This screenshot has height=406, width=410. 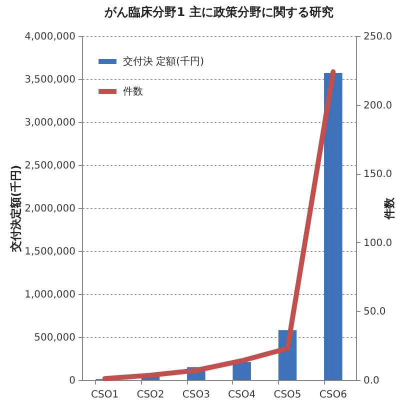 I want to click on y-tick-label: 0, so click(x=72, y=381).